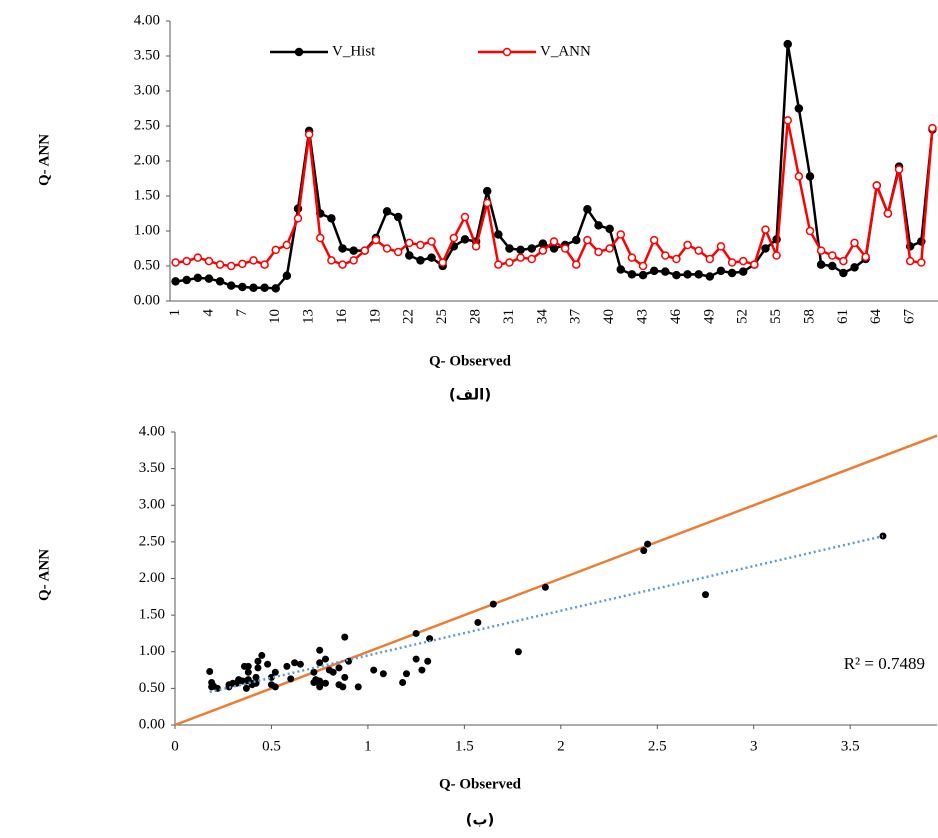 This screenshot has width=938, height=838. Describe the element at coordinates (175, 313) in the screenshot. I see `x-tick-label: 1` at that location.